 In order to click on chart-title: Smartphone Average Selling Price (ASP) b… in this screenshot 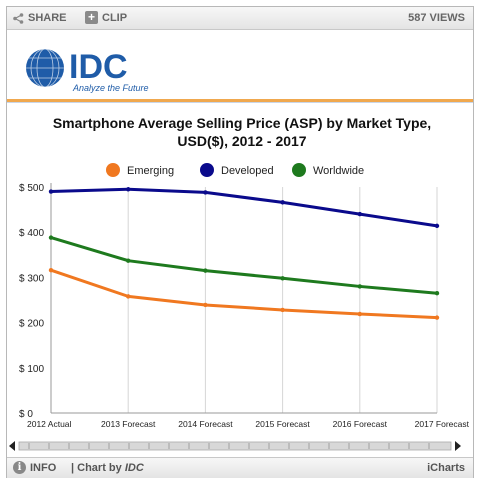, I will do `click(242, 132)`.